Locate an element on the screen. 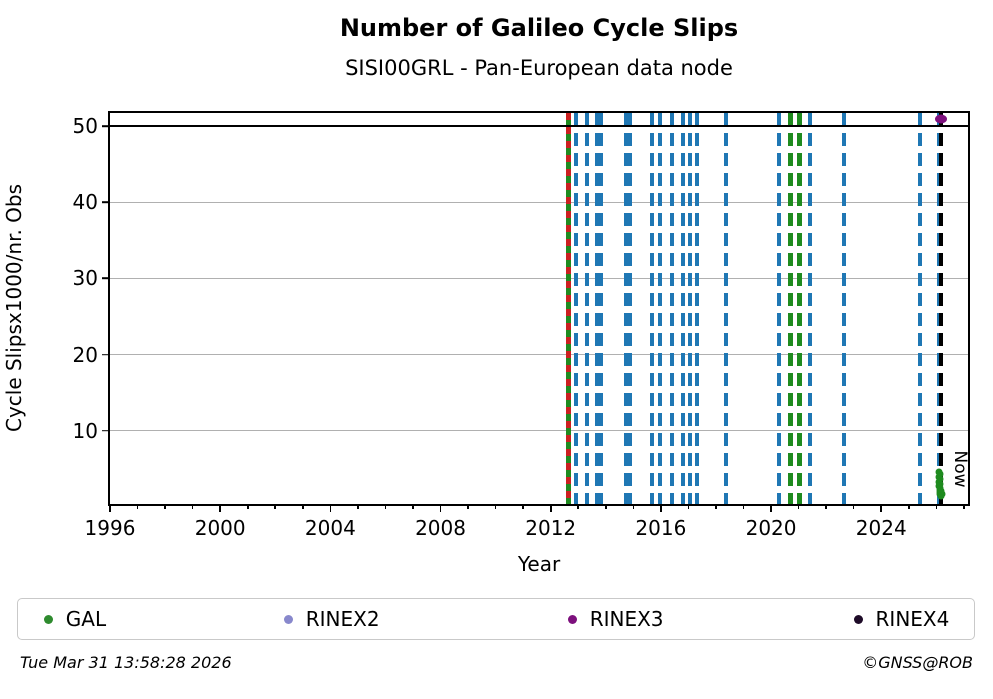 The image size is (993, 699). x-tick-2019 is located at coordinates (743, 506).